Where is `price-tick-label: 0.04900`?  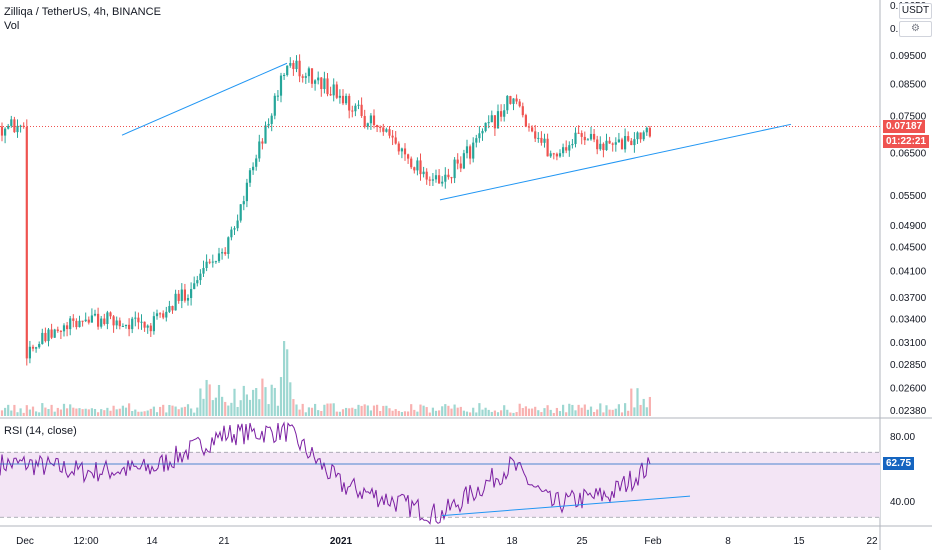 price-tick-label: 0.04900 is located at coordinates (908, 226).